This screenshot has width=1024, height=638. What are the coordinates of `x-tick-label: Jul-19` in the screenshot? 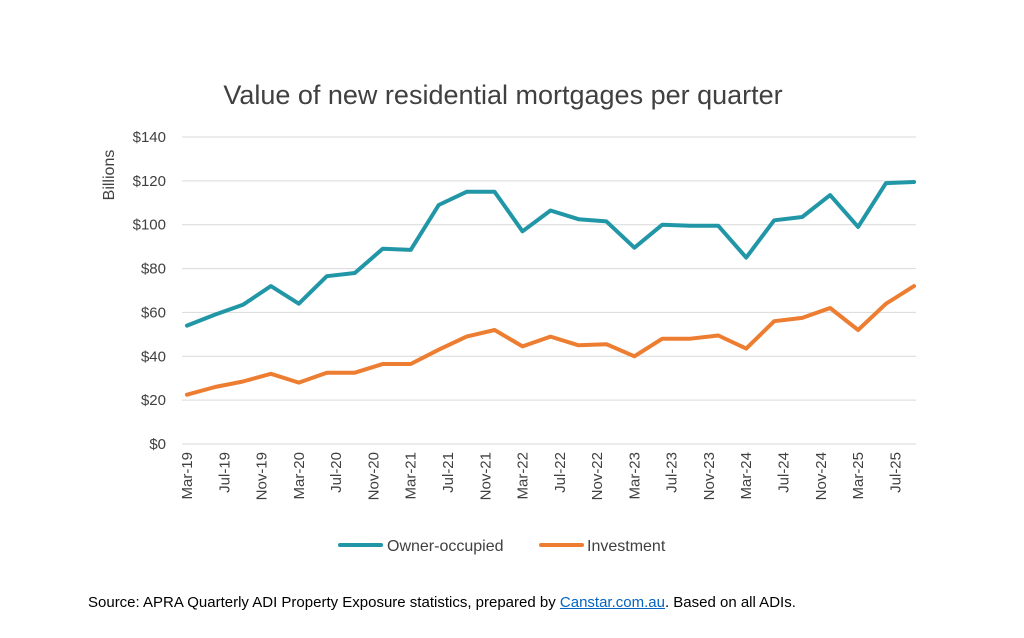 It's located at (224, 472).